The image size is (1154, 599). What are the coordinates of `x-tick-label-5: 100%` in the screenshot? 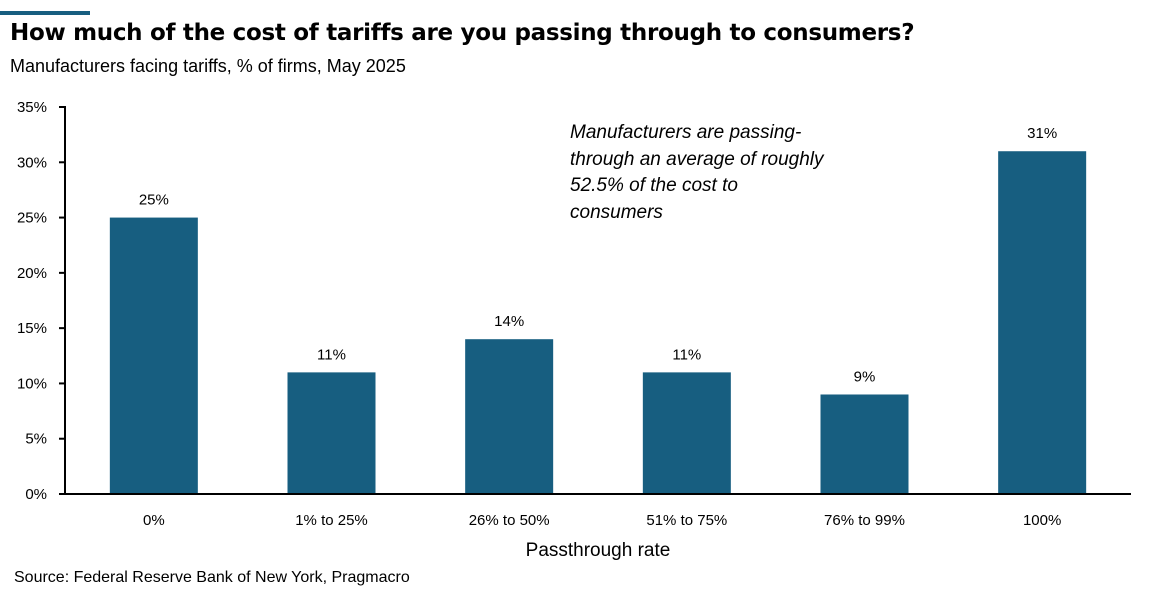 It's located at (1042, 520).